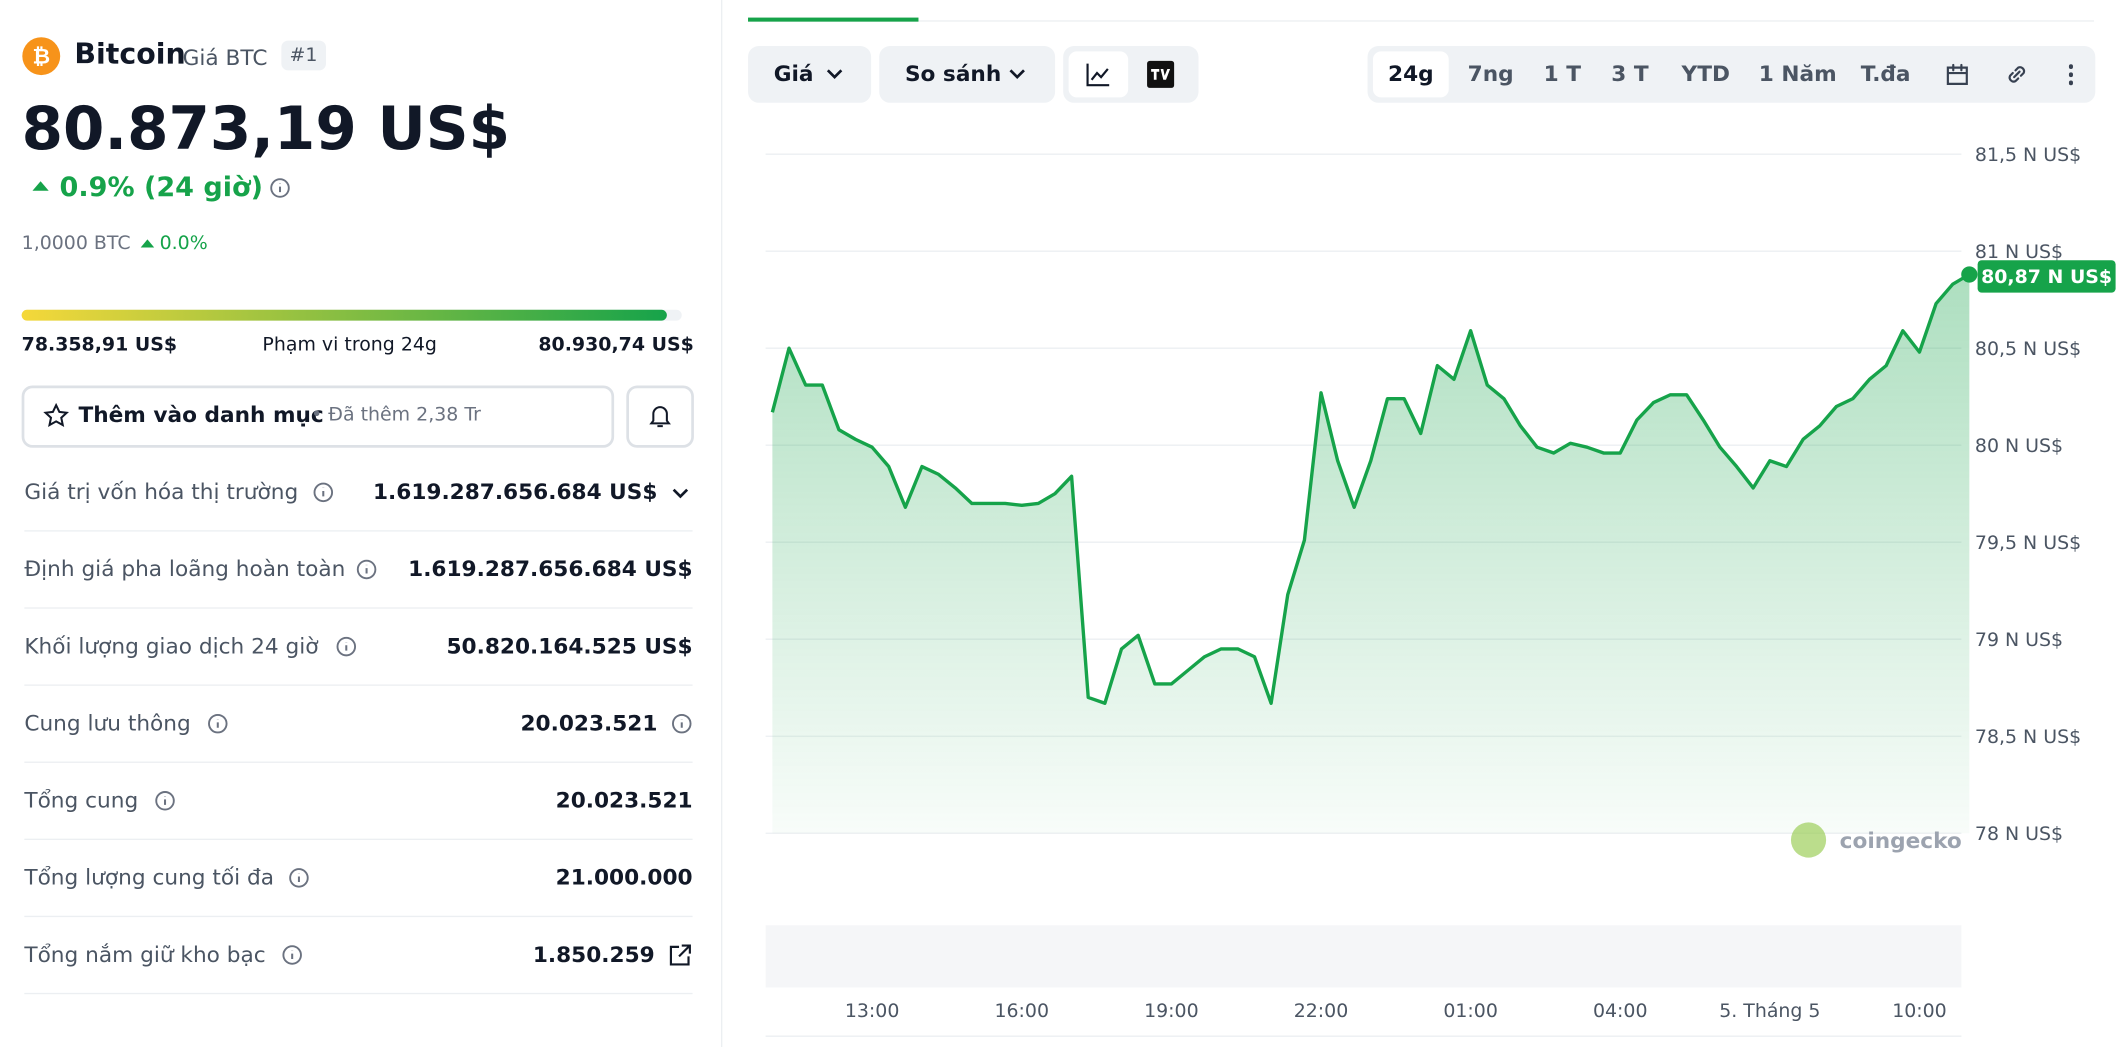 The height and width of the screenshot is (1048, 2121). Describe the element at coordinates (2019, 640) in the screenshot. I see `y-tick-label: 79 N US$` at that location.